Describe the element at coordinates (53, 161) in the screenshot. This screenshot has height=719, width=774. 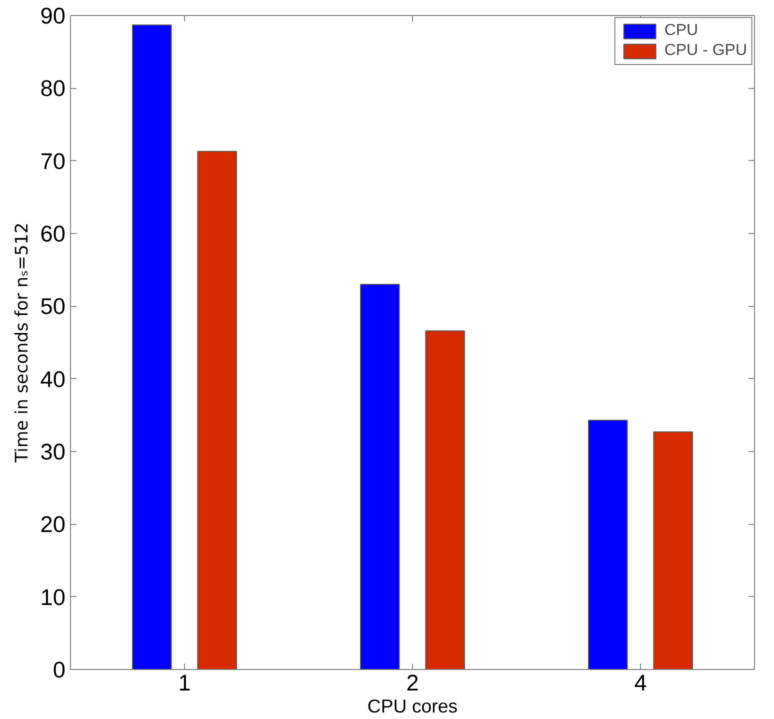
I see `y-tick-label: 70` at that location.